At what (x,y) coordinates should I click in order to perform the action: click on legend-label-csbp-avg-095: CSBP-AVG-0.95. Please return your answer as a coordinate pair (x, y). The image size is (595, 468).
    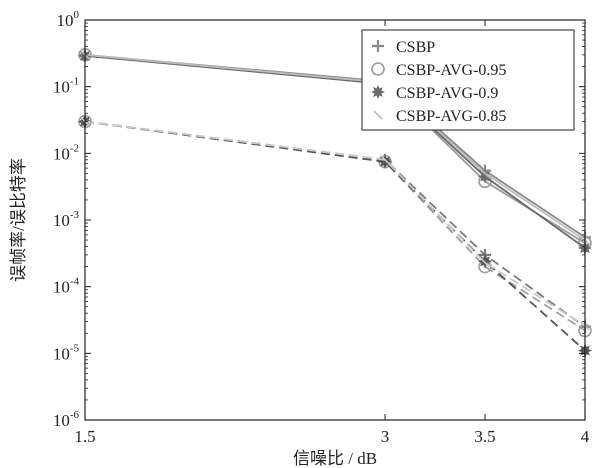
    Looking at the image, I should click on (451, 70).